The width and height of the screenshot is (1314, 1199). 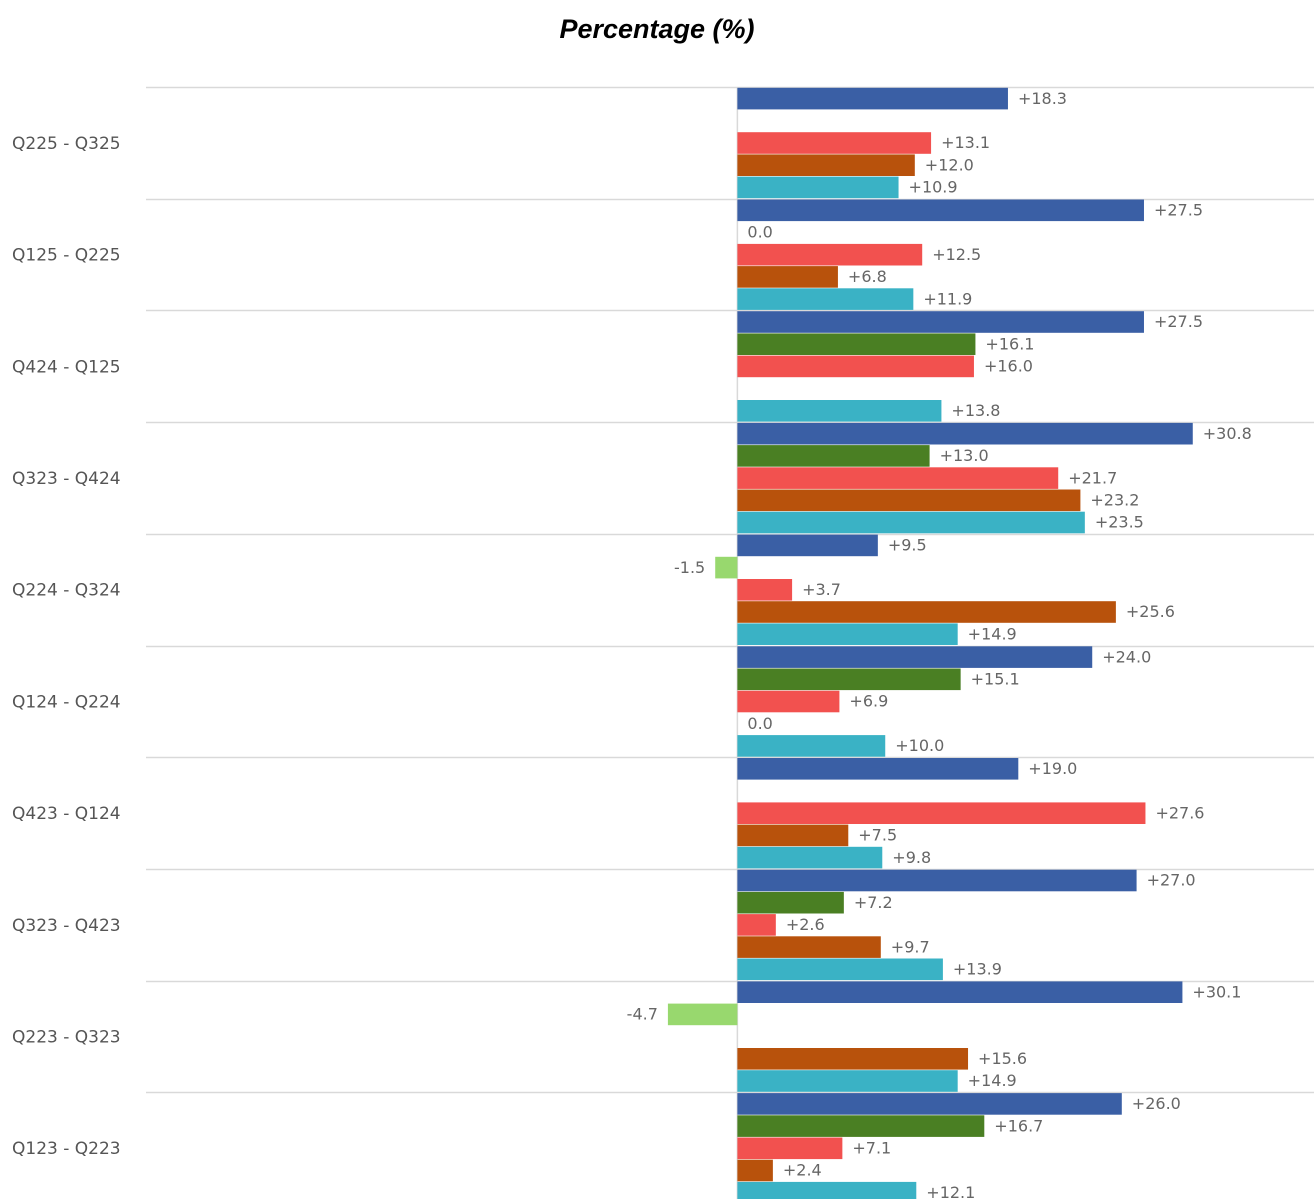 I want to click on data-label: +6.8, so click(x=867, y=276).